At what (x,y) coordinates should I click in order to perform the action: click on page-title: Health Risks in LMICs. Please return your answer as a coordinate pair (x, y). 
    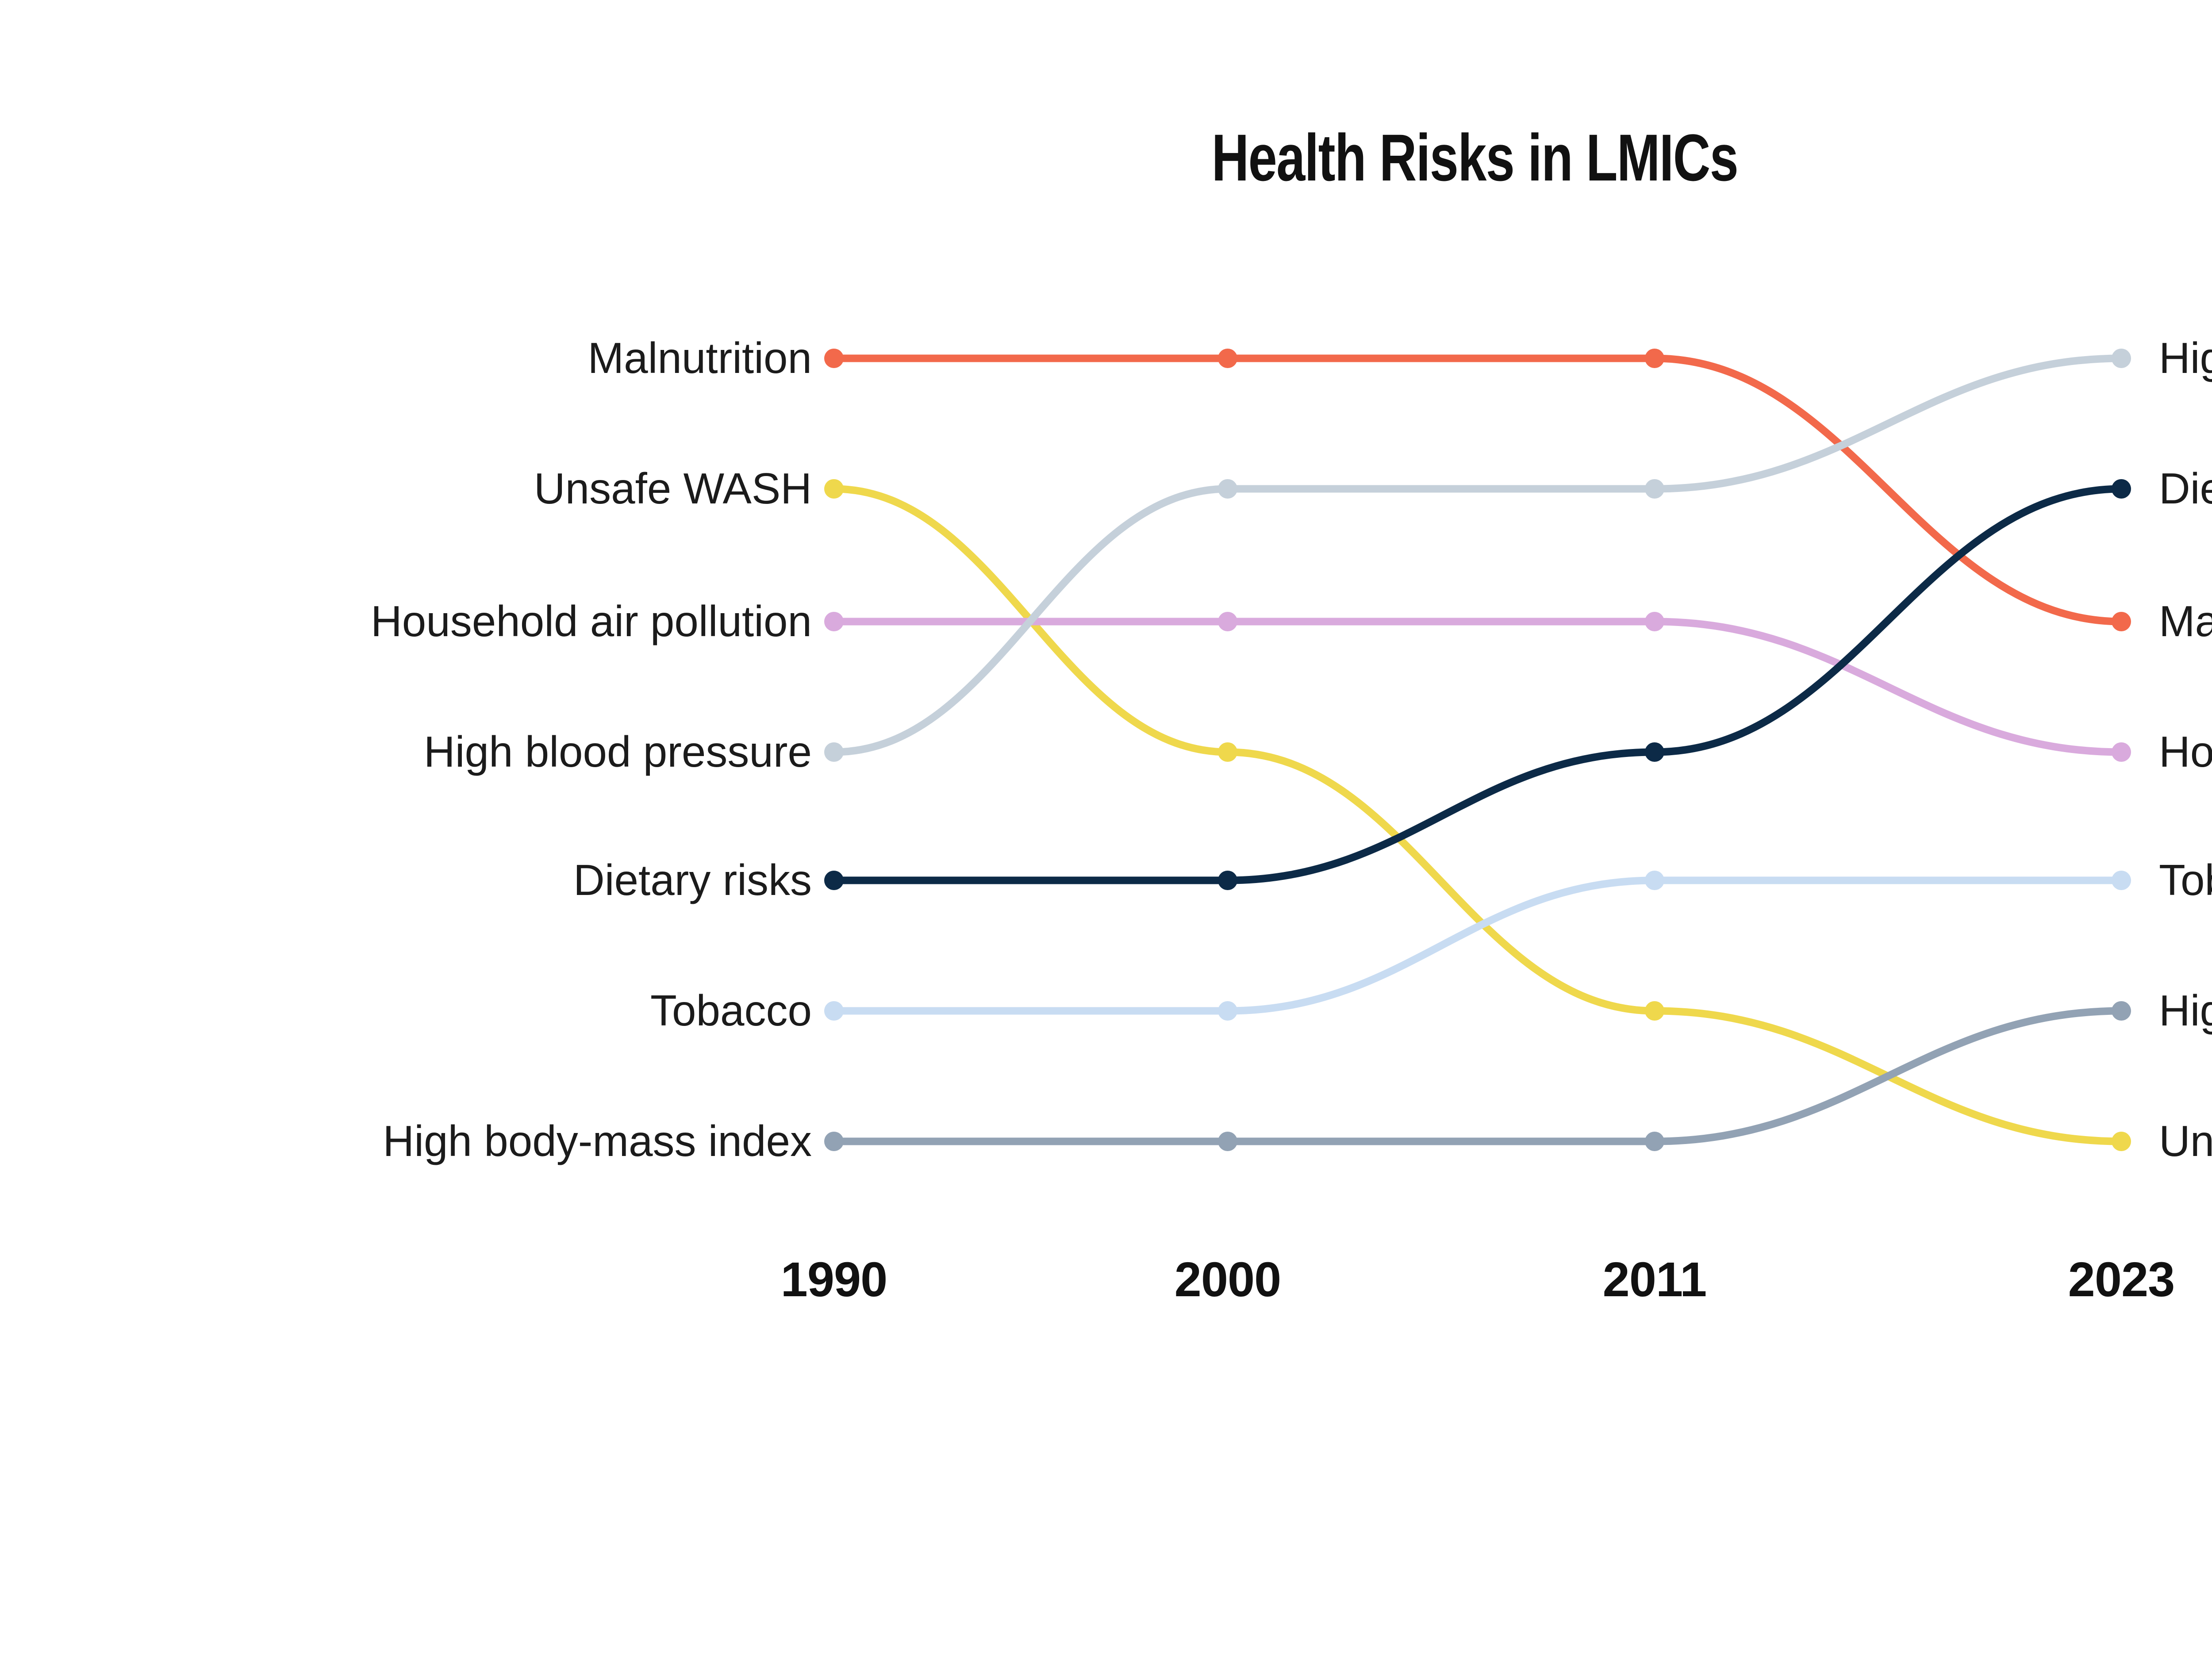
    Looking at the image, I should click on (1475, 158).